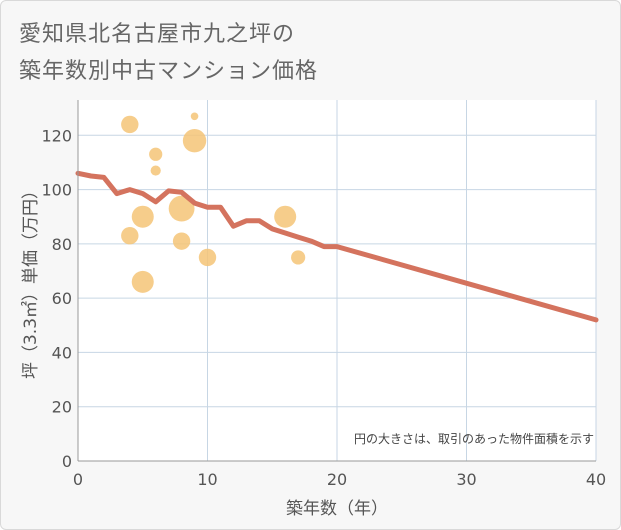 Image resolution: width=621 pixels, height=530 pixels. I want to click on y-tick-label: 100, so click(56, 190).